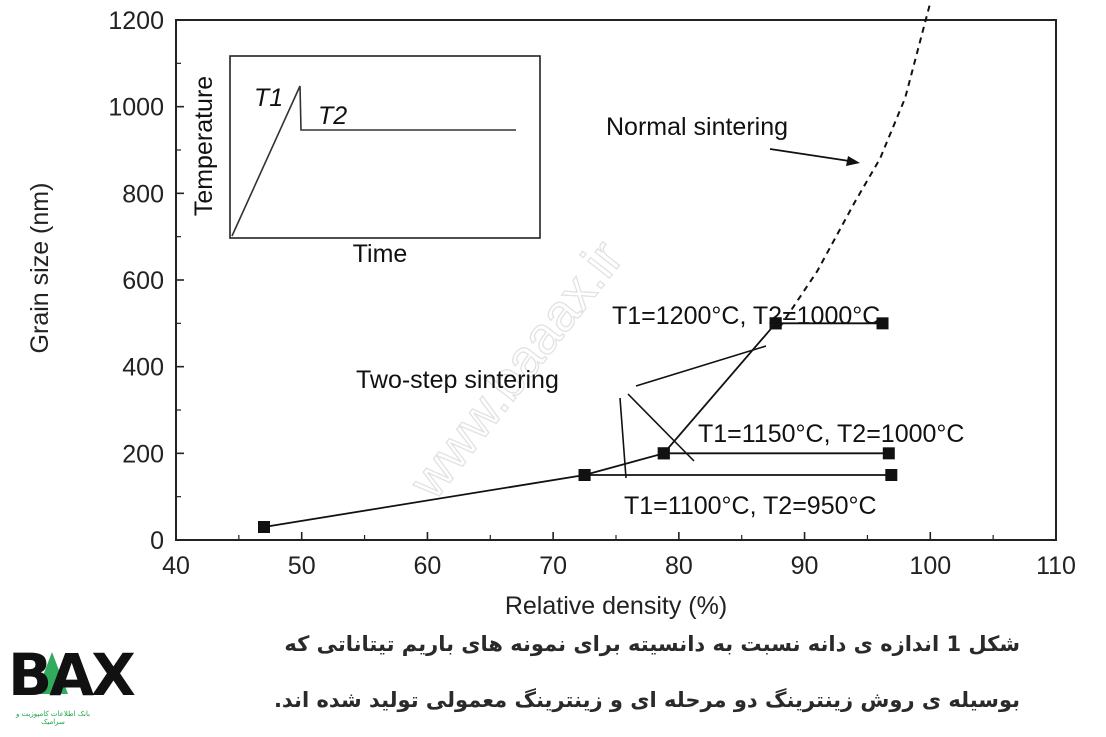 The width and height of the screenshot is (1106, 737). Describe the element at coordinates (143, 454) in the screenshot. I see `y-tick-label: 200` at that location.